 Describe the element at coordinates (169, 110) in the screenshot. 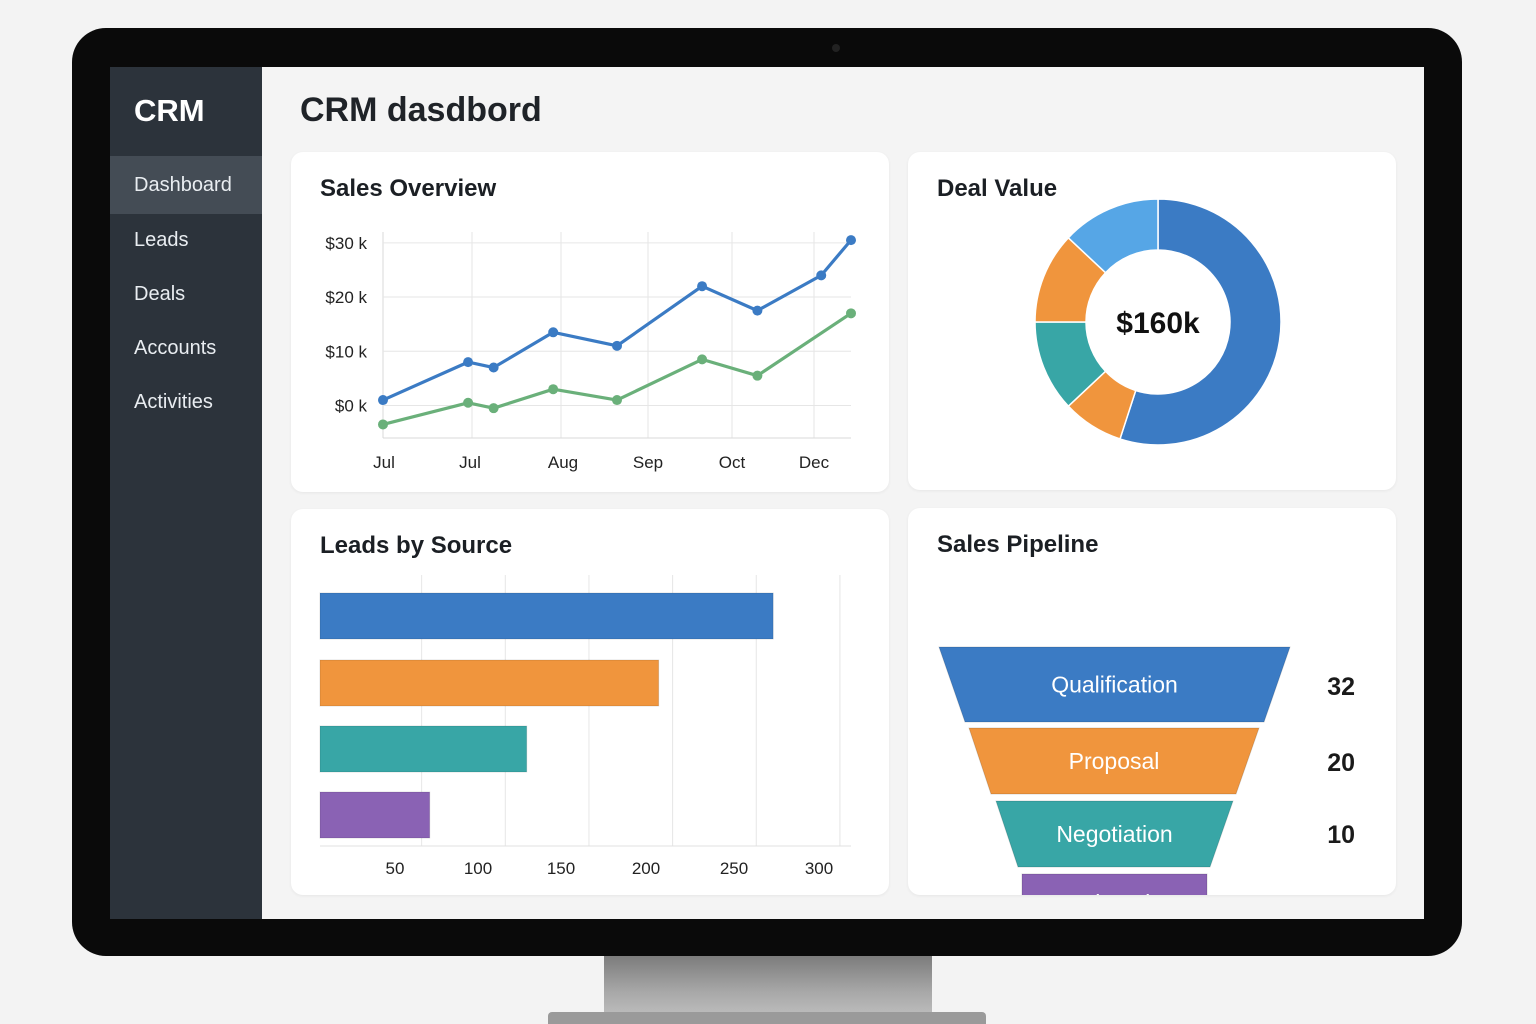

I see `brand-logo: CRM` at that location.